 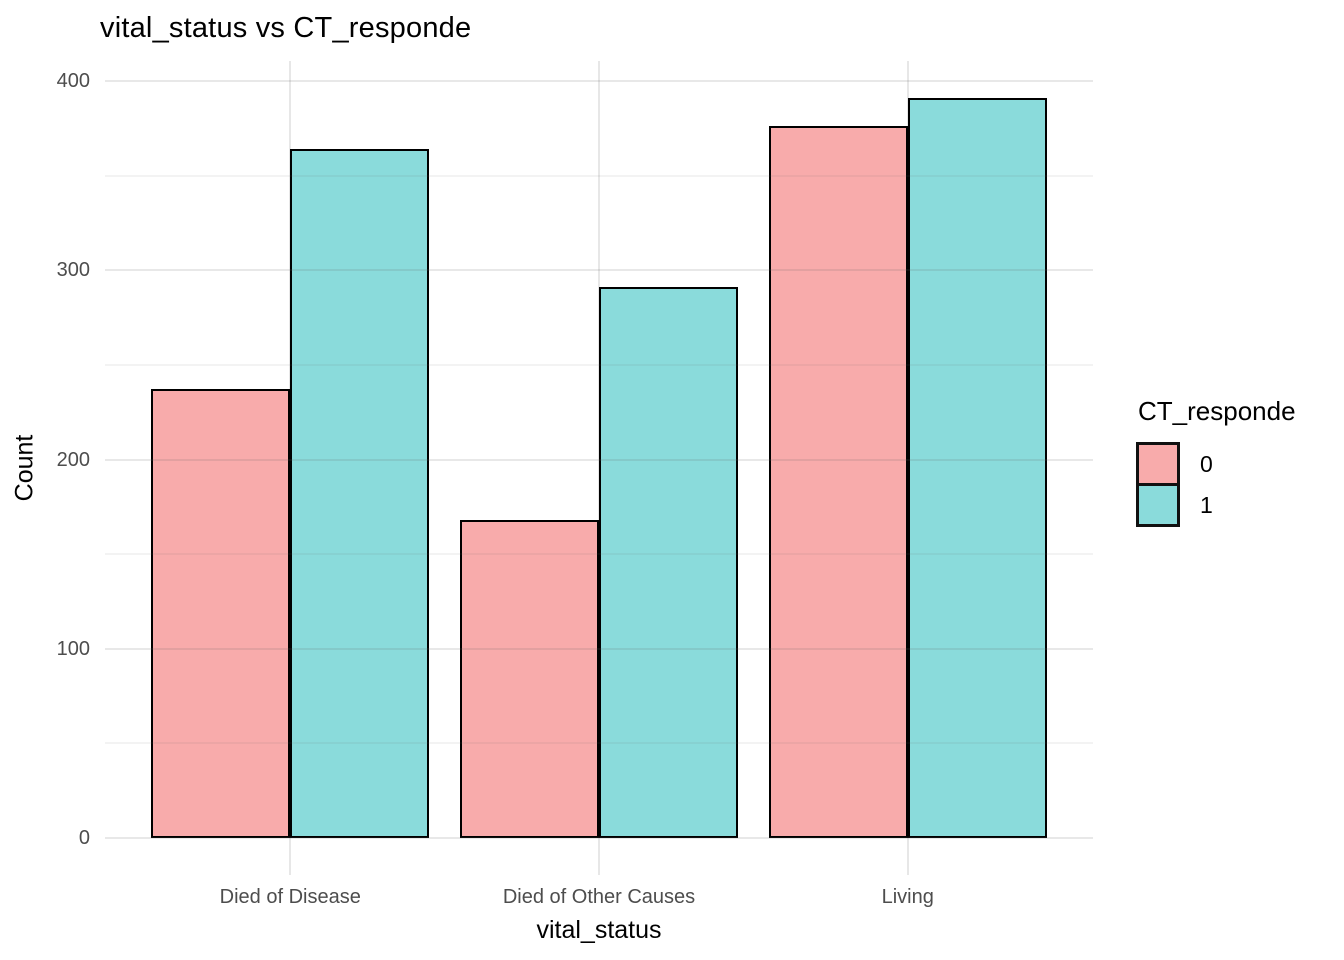 I want to click on y-tick-label: 0, so click(x=84, y=838).